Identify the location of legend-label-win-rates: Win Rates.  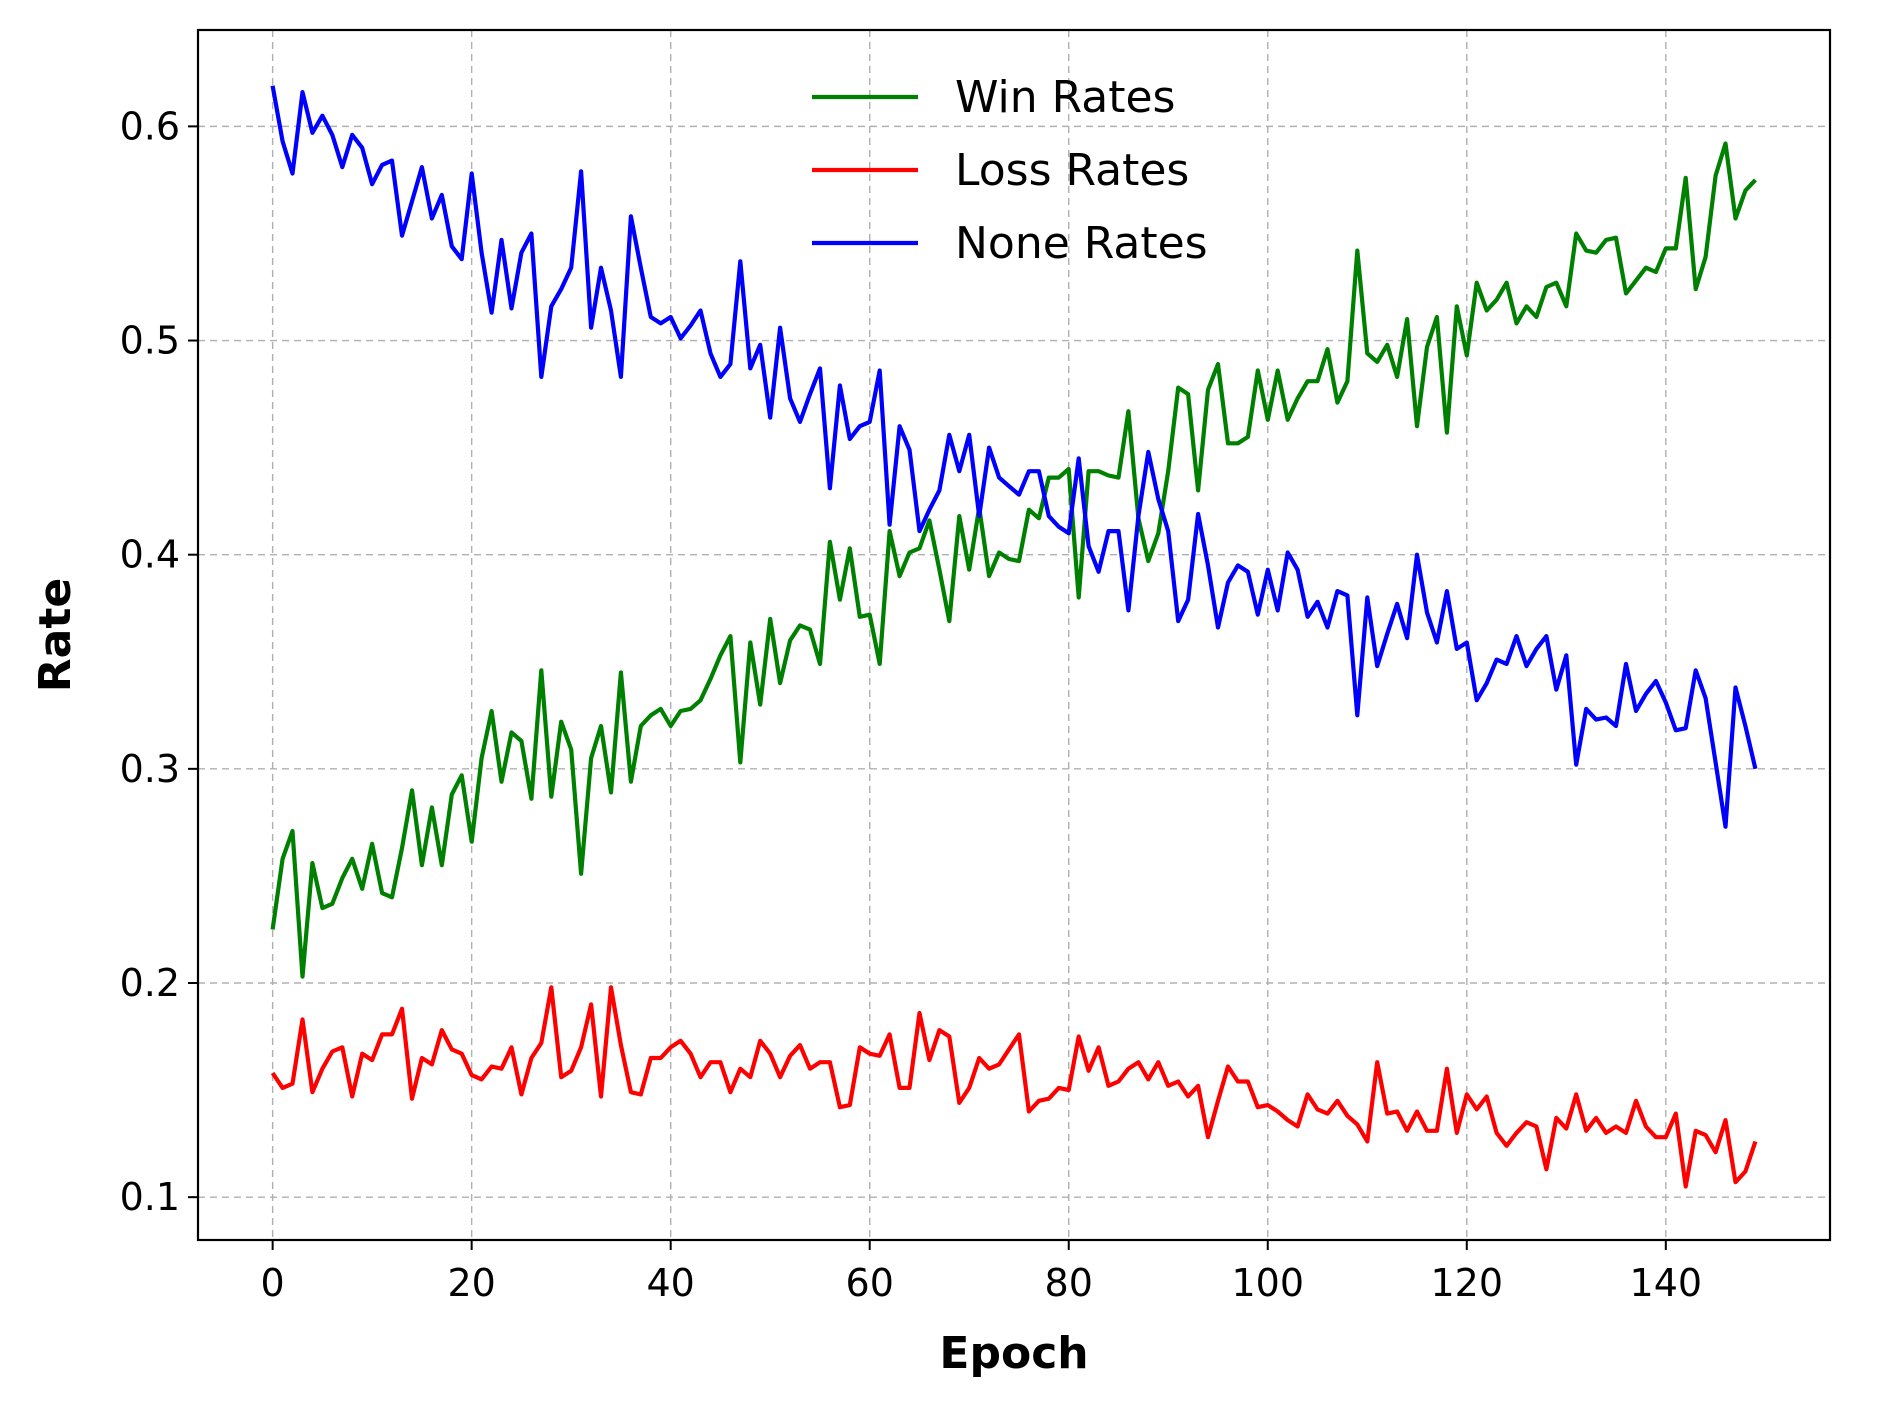
(1065, 97).